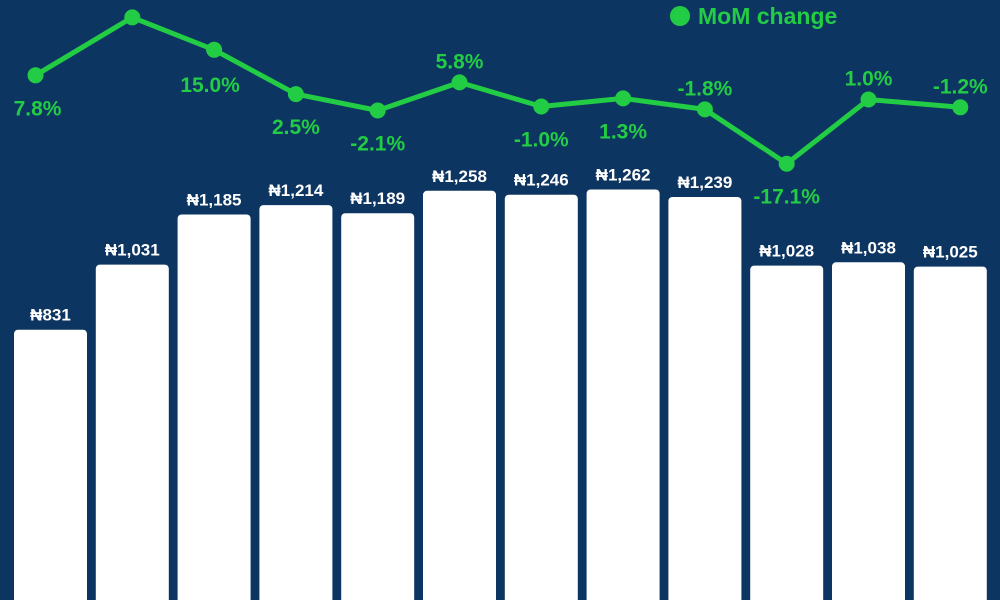 Image resolution: width=1000 pixels, height=600 pixels. I want to click on legend-marker, so click(680, 16).